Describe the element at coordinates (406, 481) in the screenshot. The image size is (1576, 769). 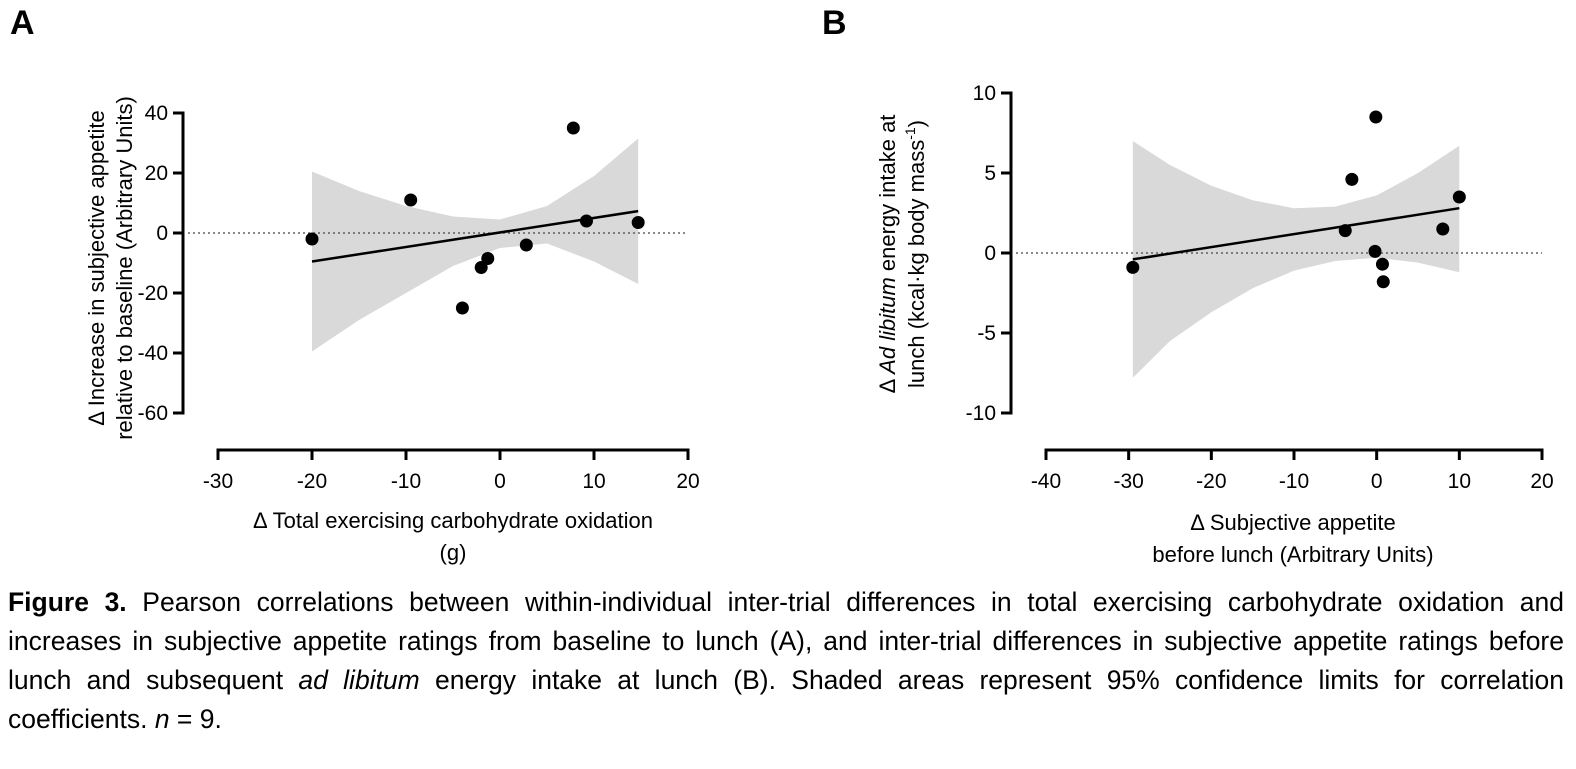
I see `a-x-tick-label: -10` at that location.